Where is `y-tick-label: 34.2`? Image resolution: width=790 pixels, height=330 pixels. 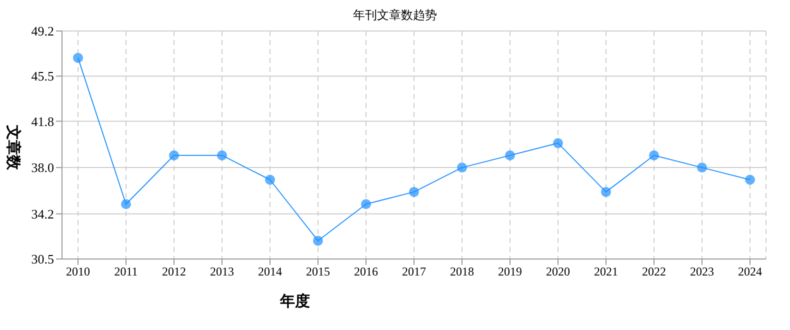
y-tick-label: 34.2 is located at coordinates (42, 214).